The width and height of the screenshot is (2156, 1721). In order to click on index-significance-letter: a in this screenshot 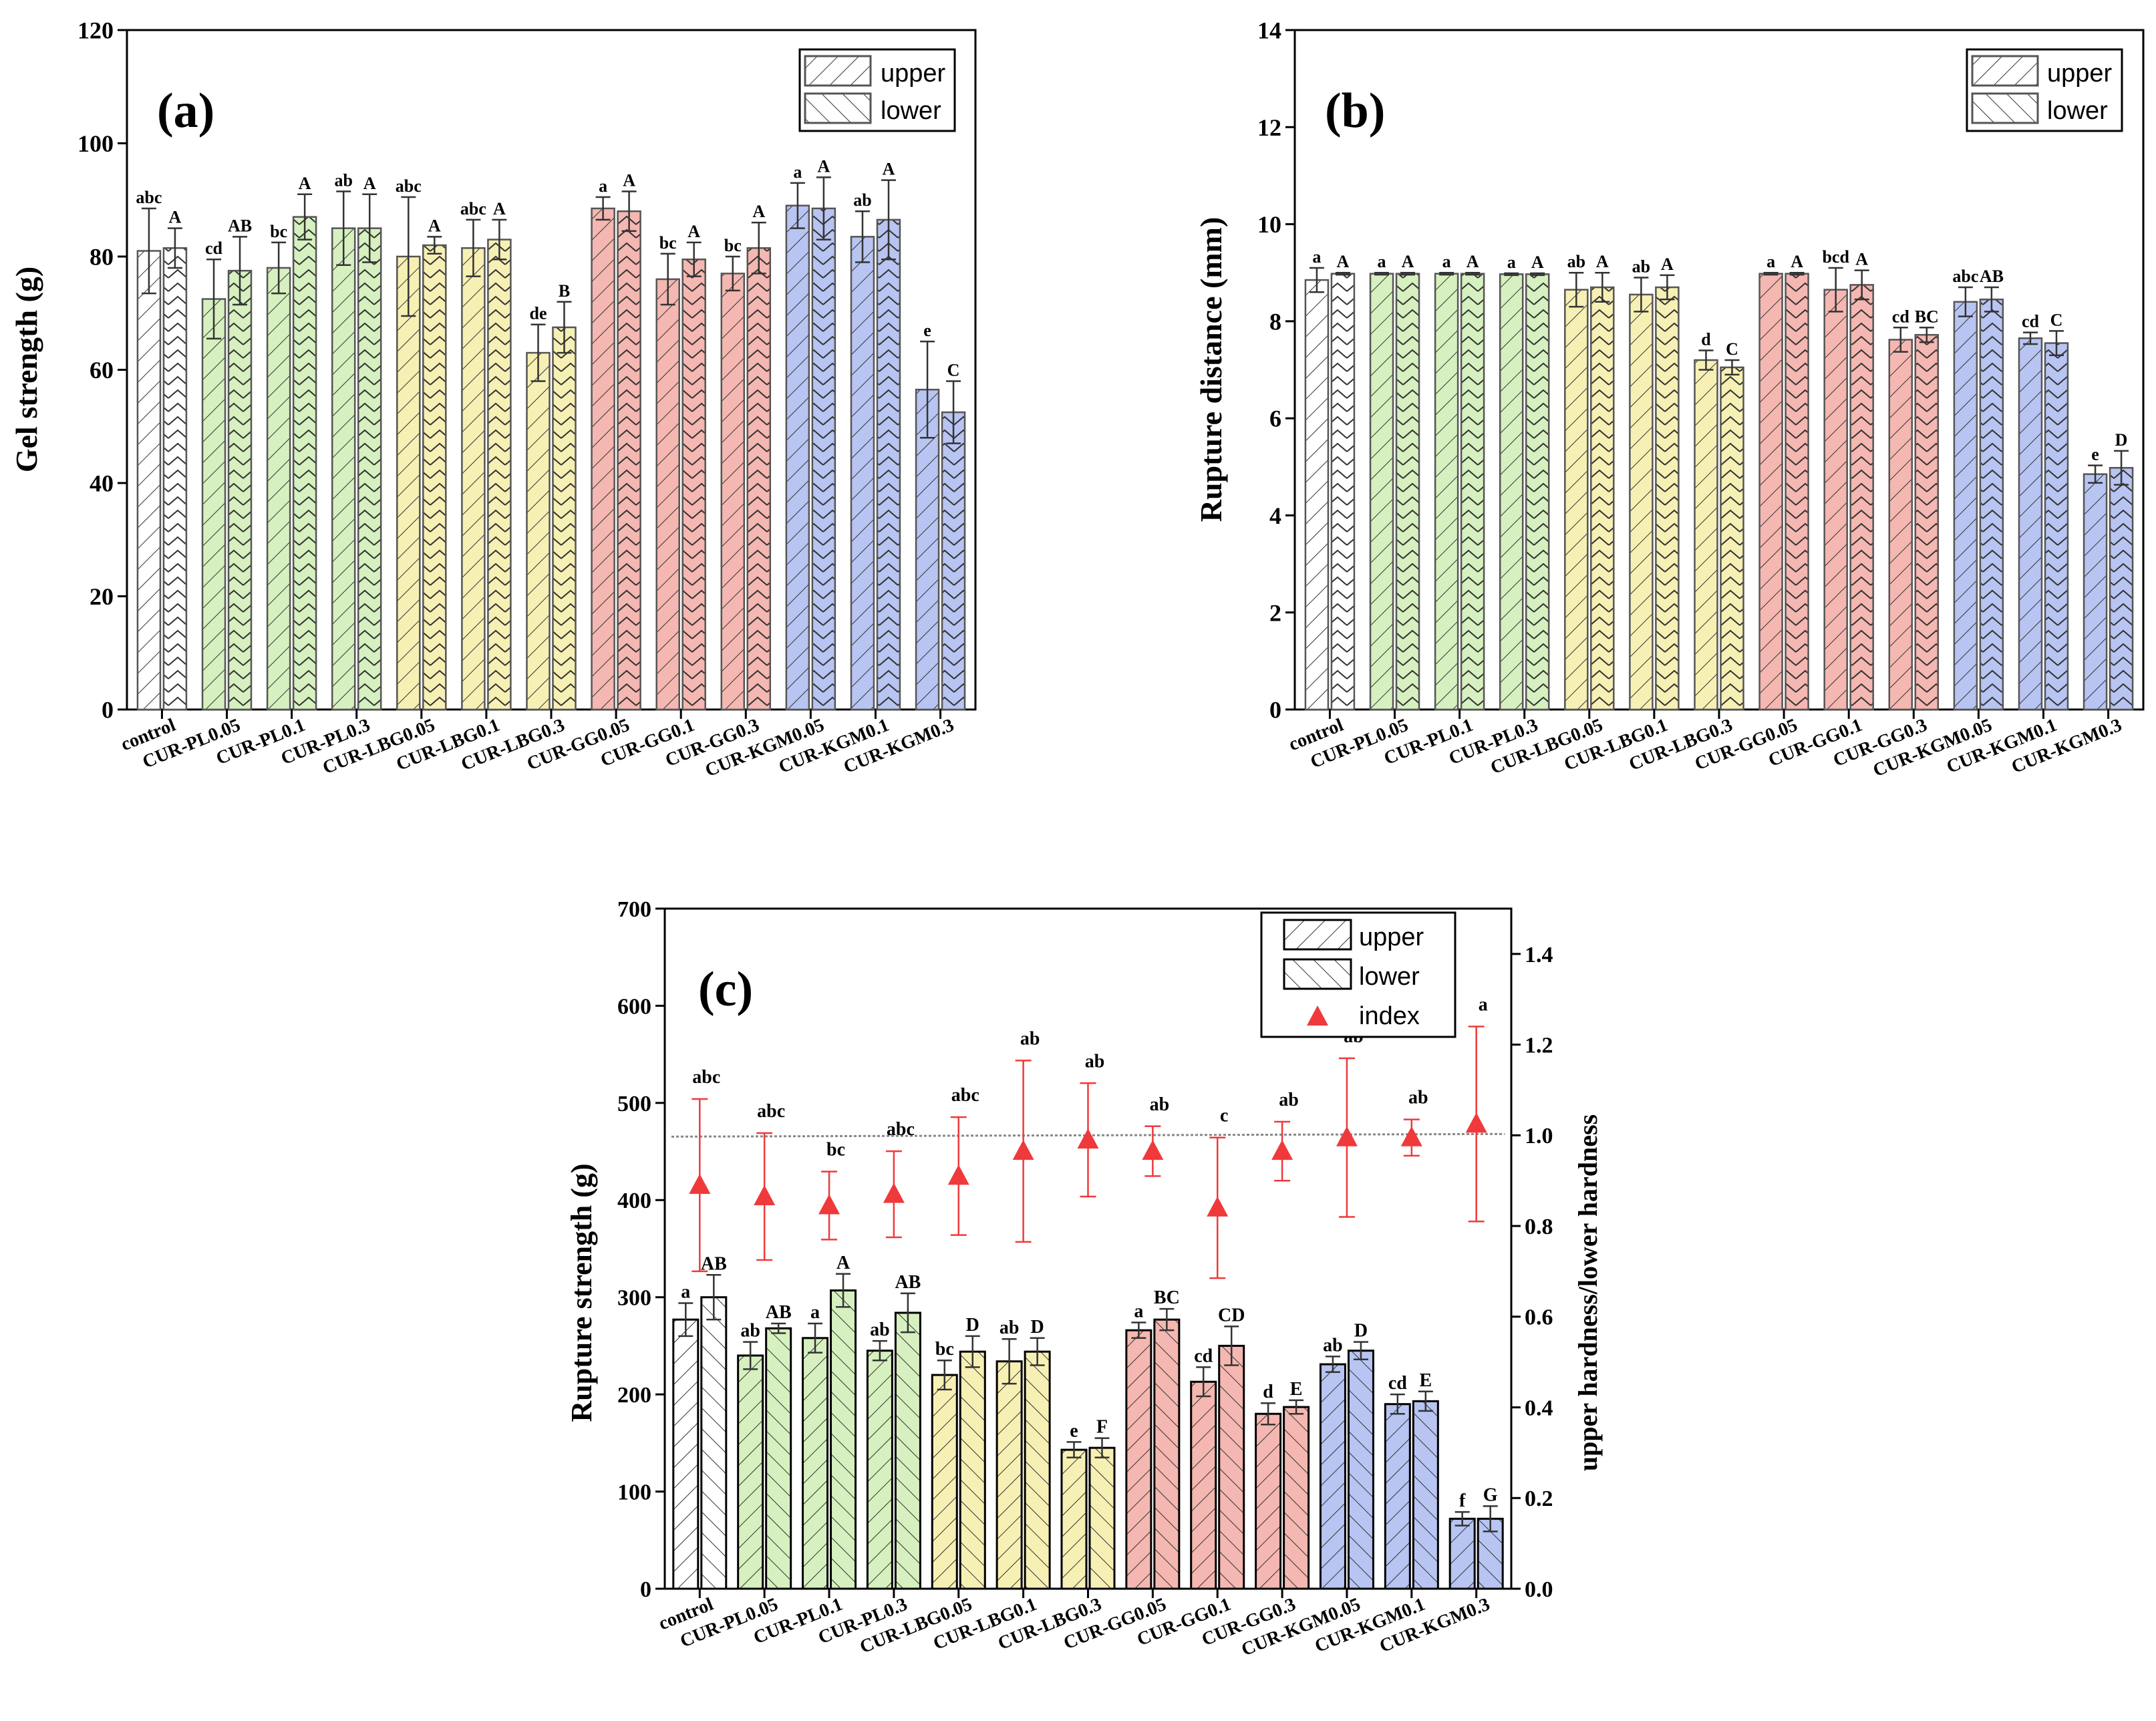, I will do `click(1484, 1004)`.